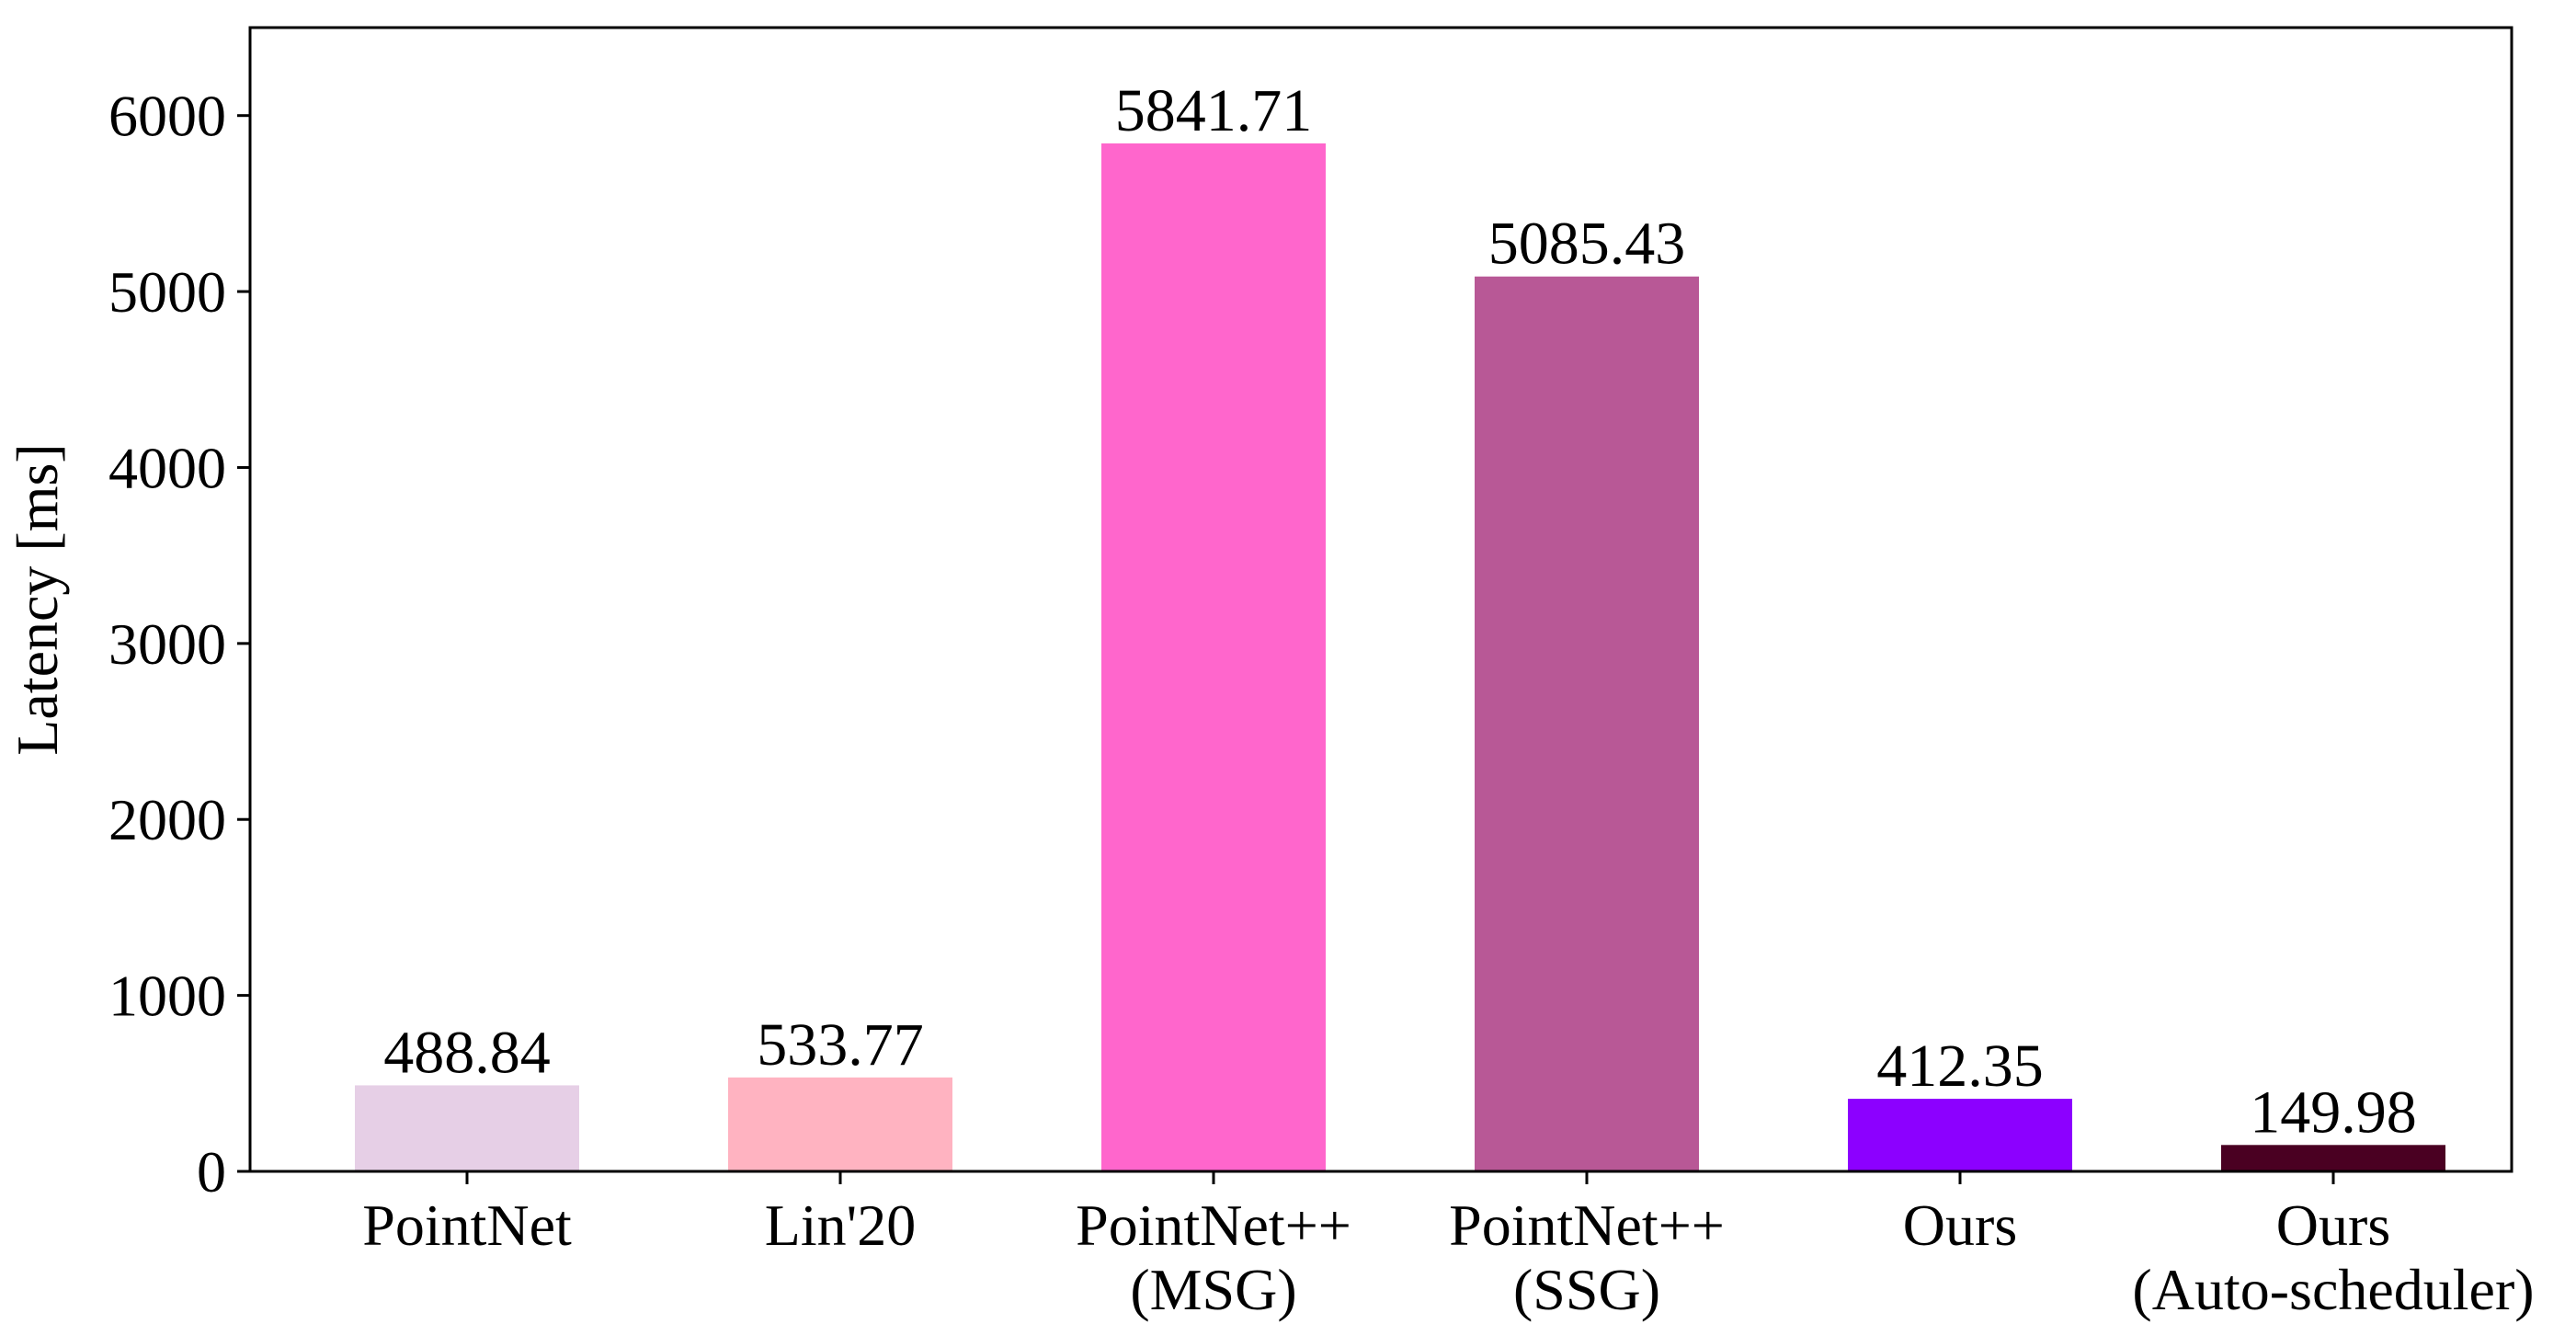 The image size is (2576, 1324). I want to click on bar-value-label: 533.77, so click(840, 1045).